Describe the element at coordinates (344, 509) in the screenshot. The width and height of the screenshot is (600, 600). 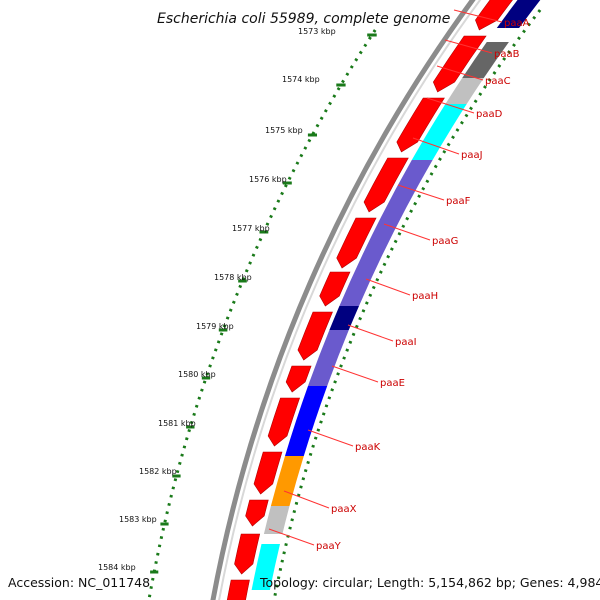
I see `gene-label-paaX: paaX` at that location.